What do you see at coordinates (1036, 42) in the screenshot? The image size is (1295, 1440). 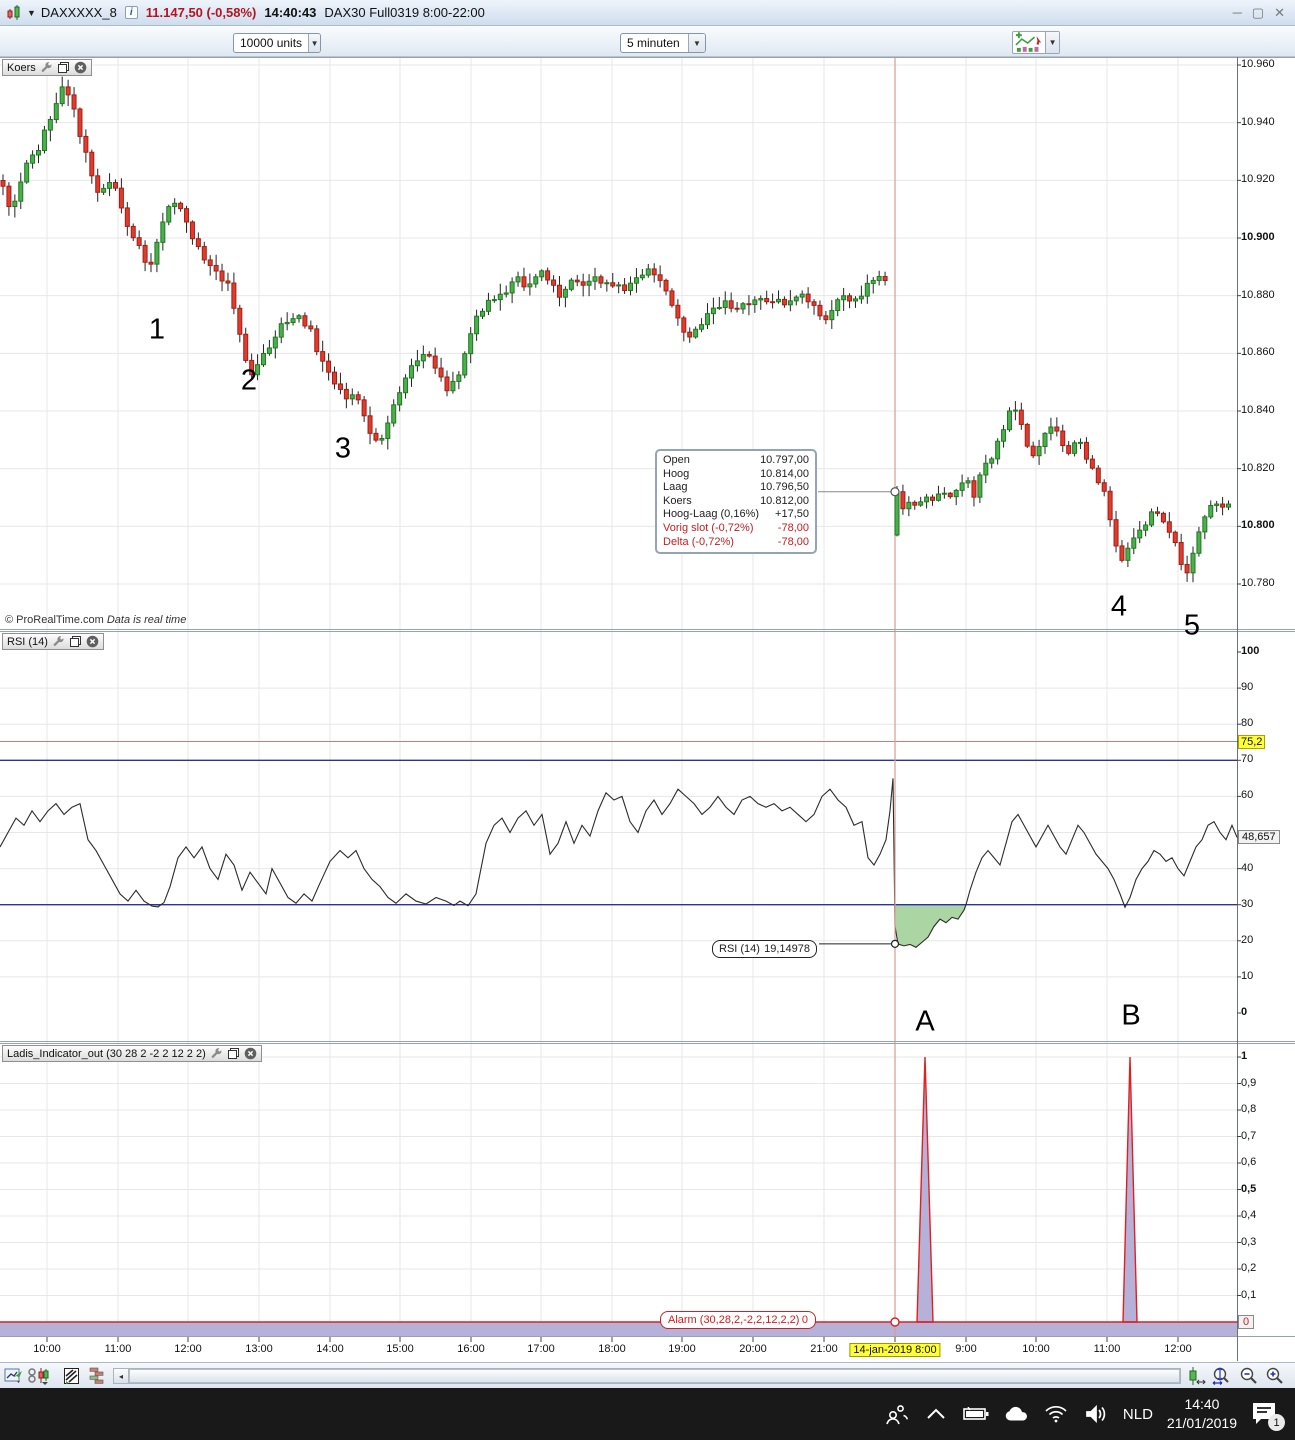 I see `chart-template-button: ▼` at bounding box center [1036, 42].